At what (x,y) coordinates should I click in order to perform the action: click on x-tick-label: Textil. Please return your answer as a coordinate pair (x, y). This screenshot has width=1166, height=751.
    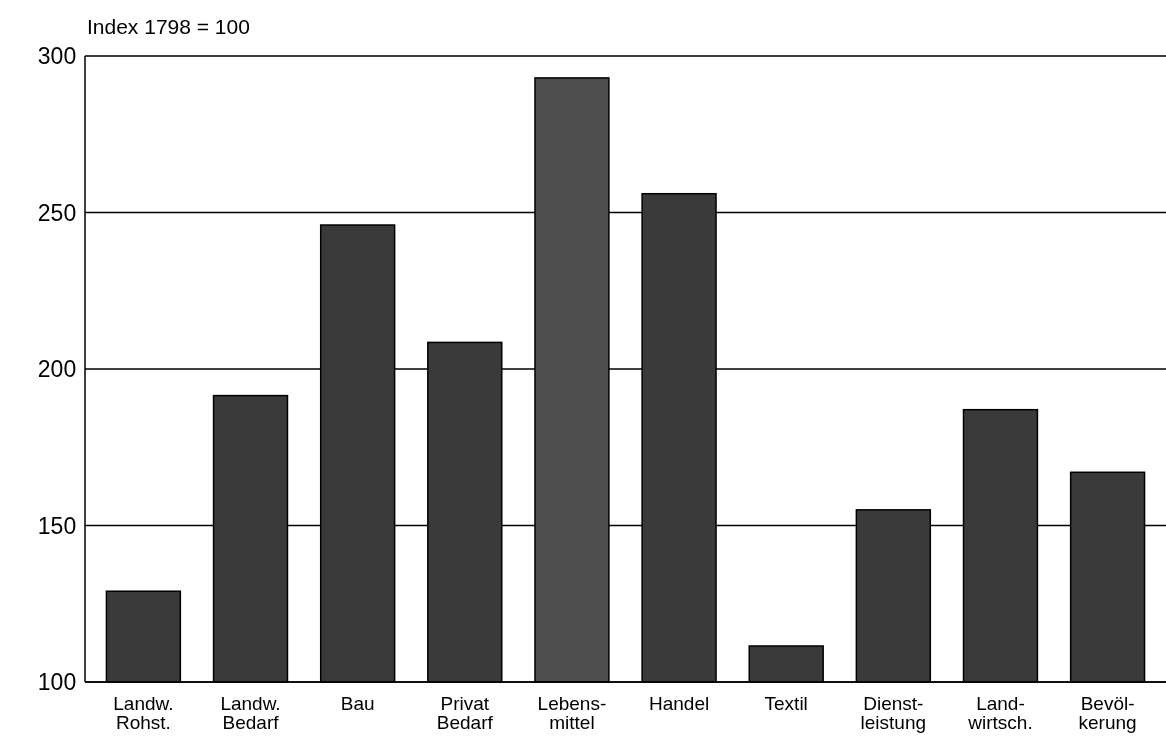
    Looking at the image, I should click on (786, 703).